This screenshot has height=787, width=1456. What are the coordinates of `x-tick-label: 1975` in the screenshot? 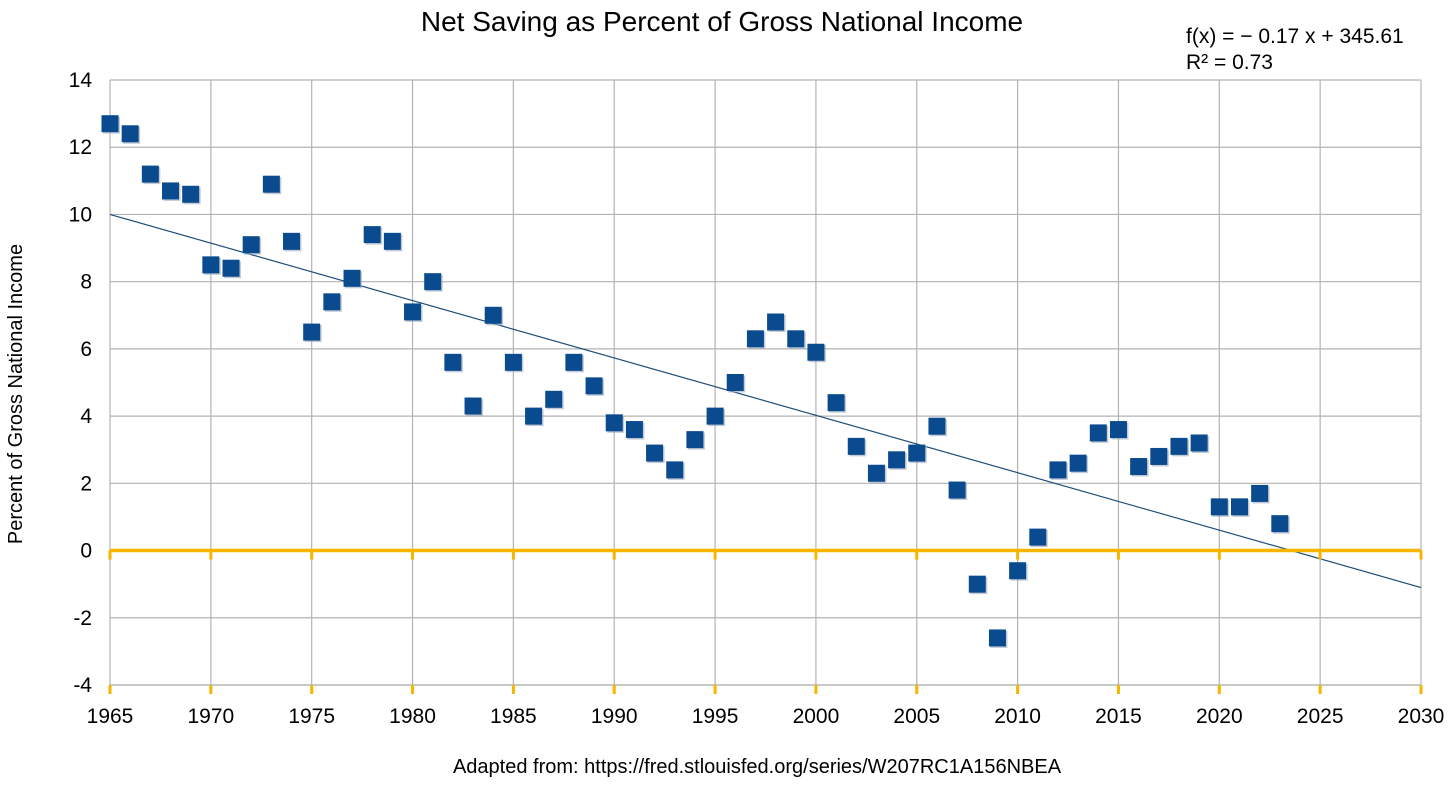 It's located at (311, 716).